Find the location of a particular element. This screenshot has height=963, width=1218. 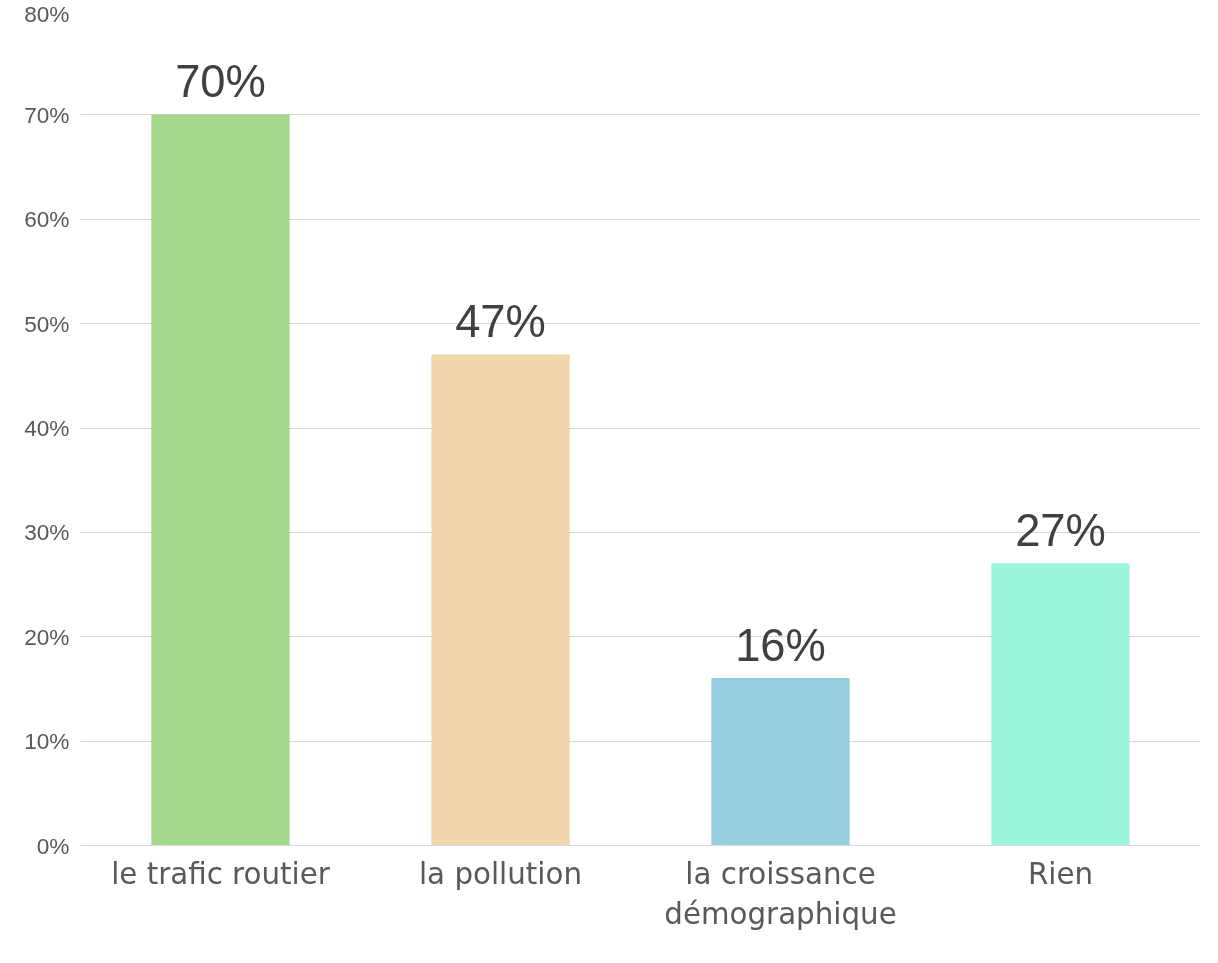

y-tick-label: 10% is located at coordinates (47, 741).